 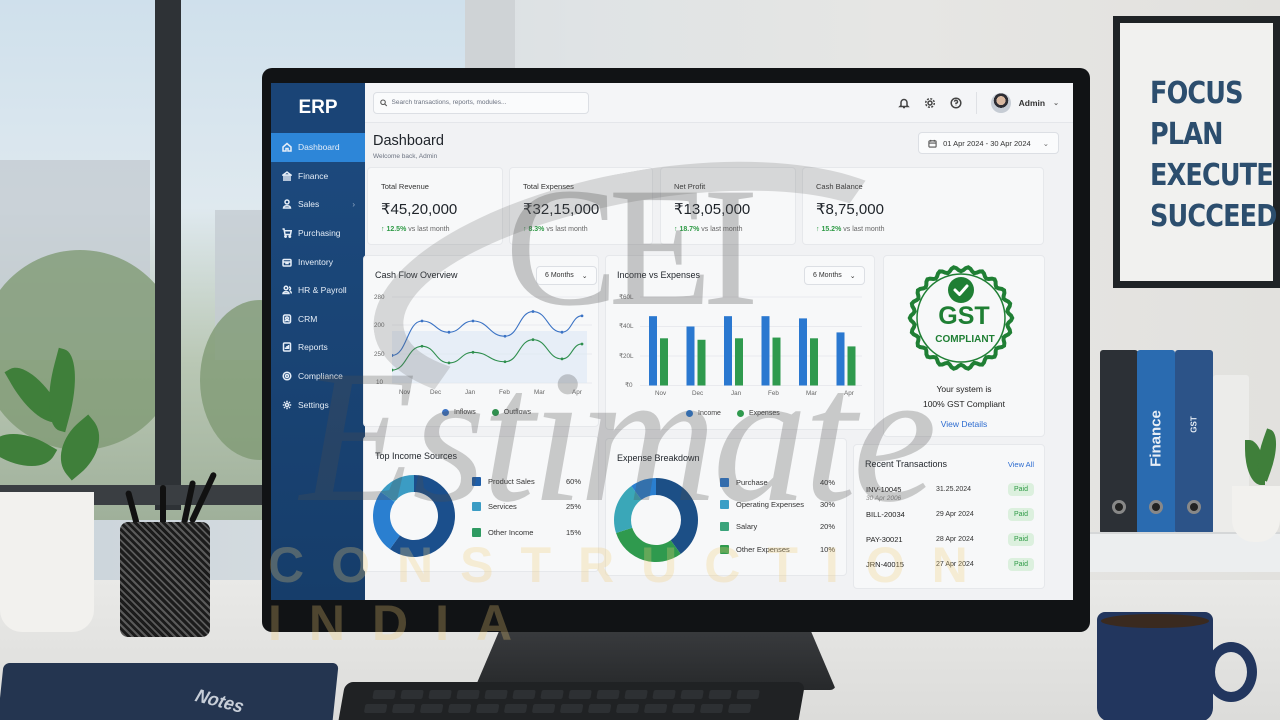 What do you see at coordinates (950, 545) in the screenshot?
I see `transaction-row: PAY-30021 28 Apr 2024 Paid` at bounding box center [950, 545].